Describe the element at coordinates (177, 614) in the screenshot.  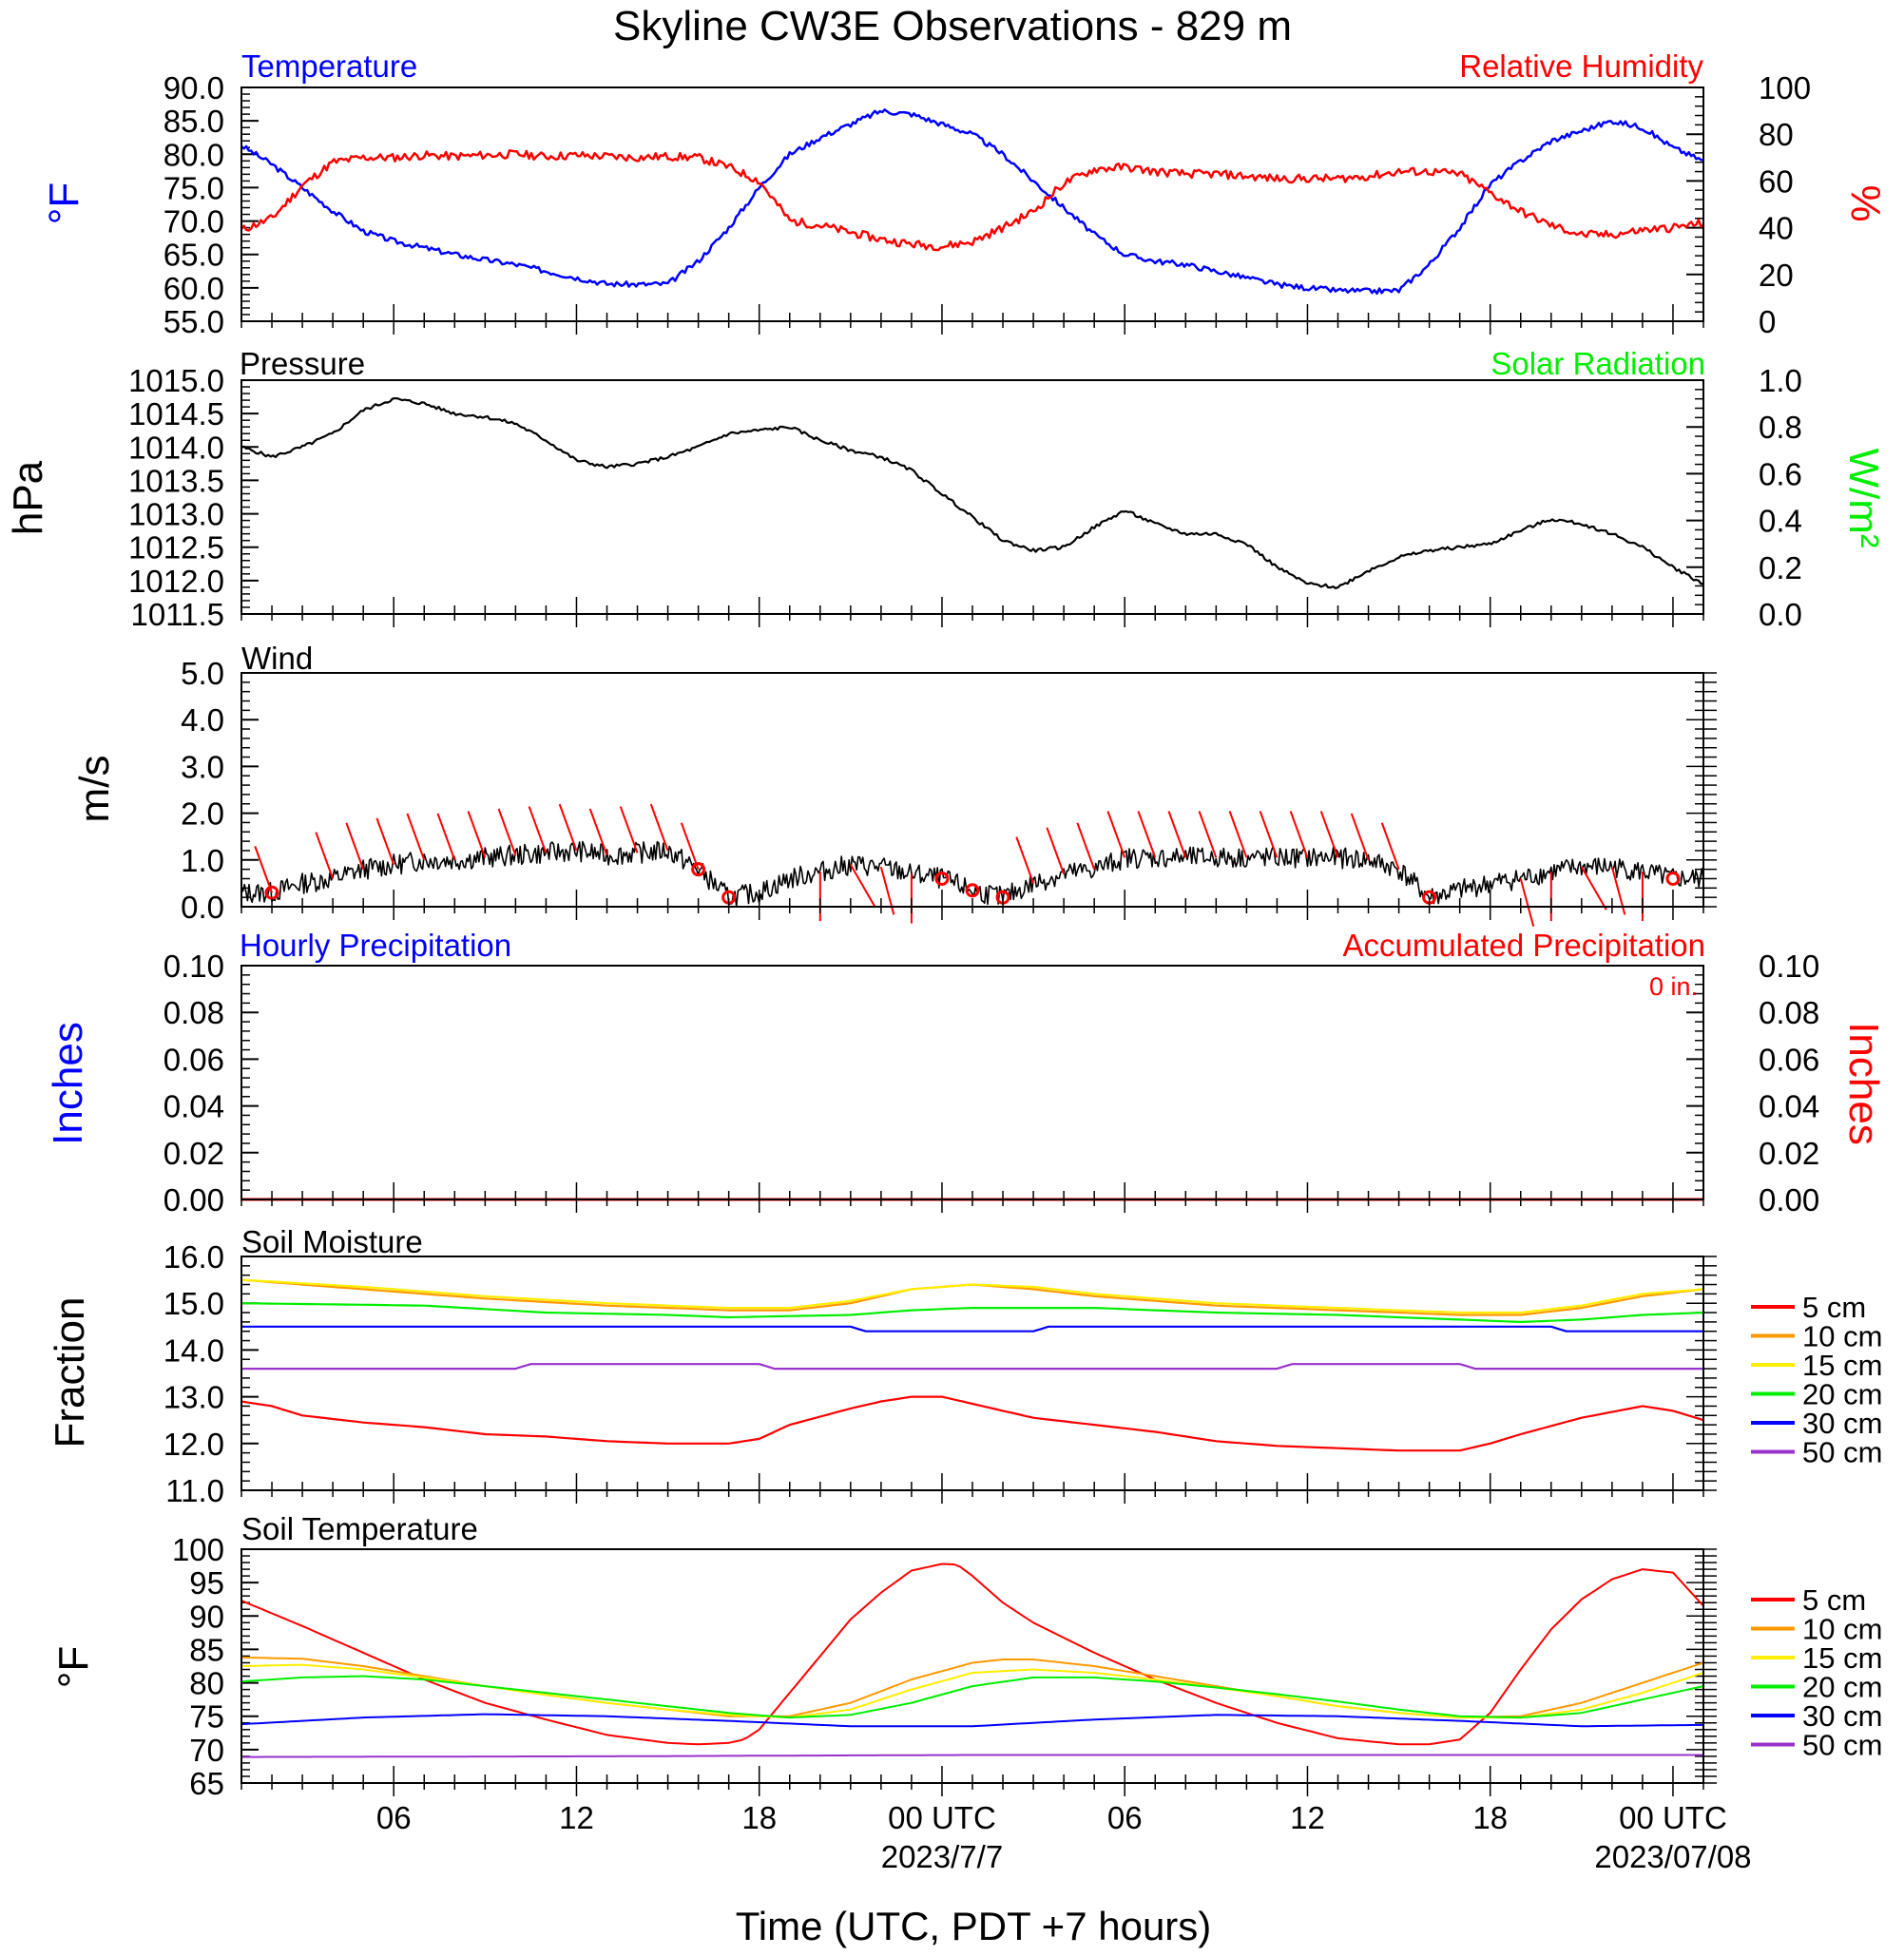
I see `pres-left-tick-label: 1011.5` at that location.